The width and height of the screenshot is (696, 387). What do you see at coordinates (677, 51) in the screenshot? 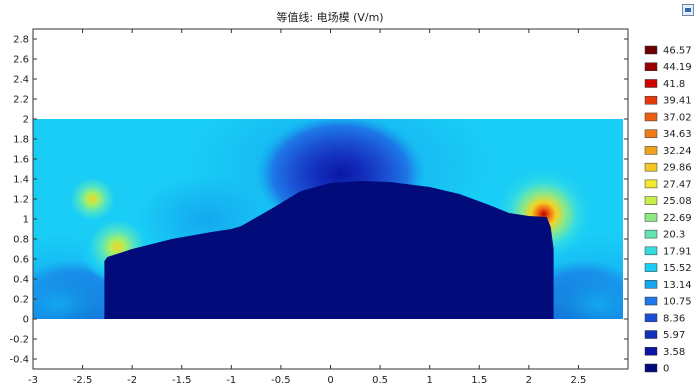
I see `colorbar-label: 46.57` at bounding box center [677, 51].